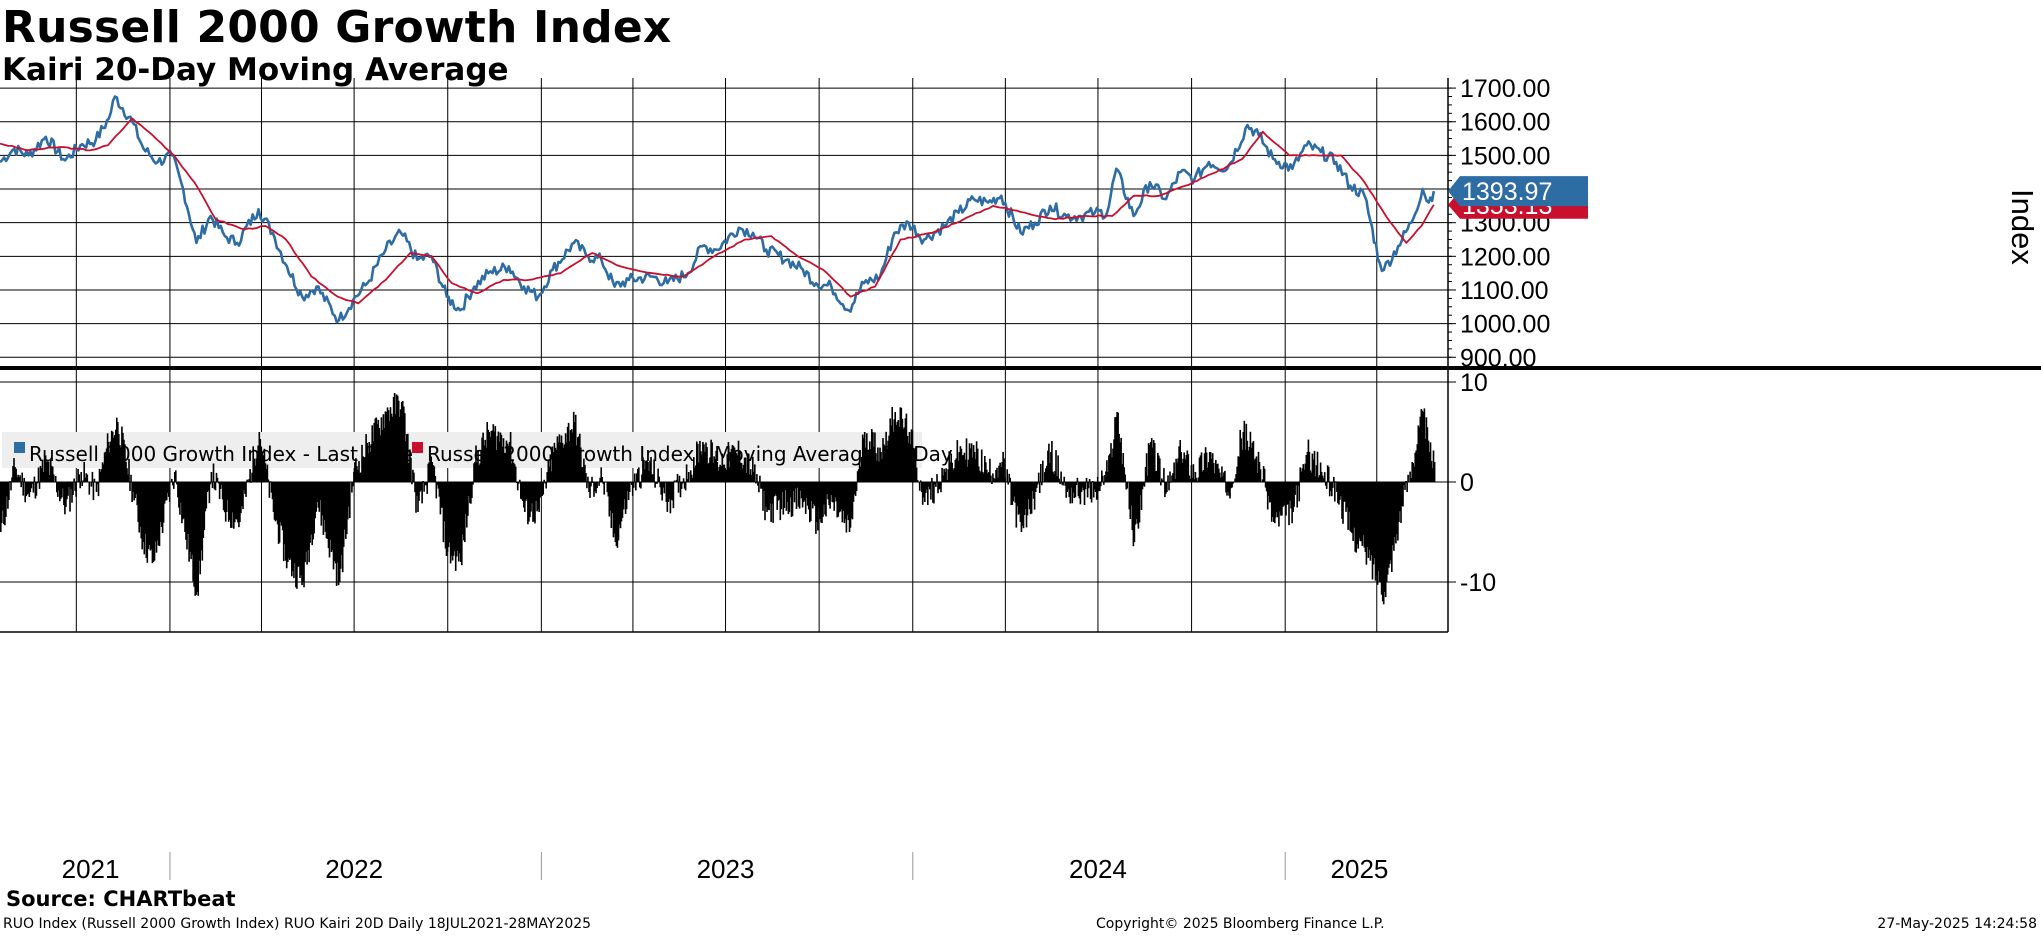 The image size is (2041, 936). I want to click on price-value-tag: 1393.97, so click(1518, 191).